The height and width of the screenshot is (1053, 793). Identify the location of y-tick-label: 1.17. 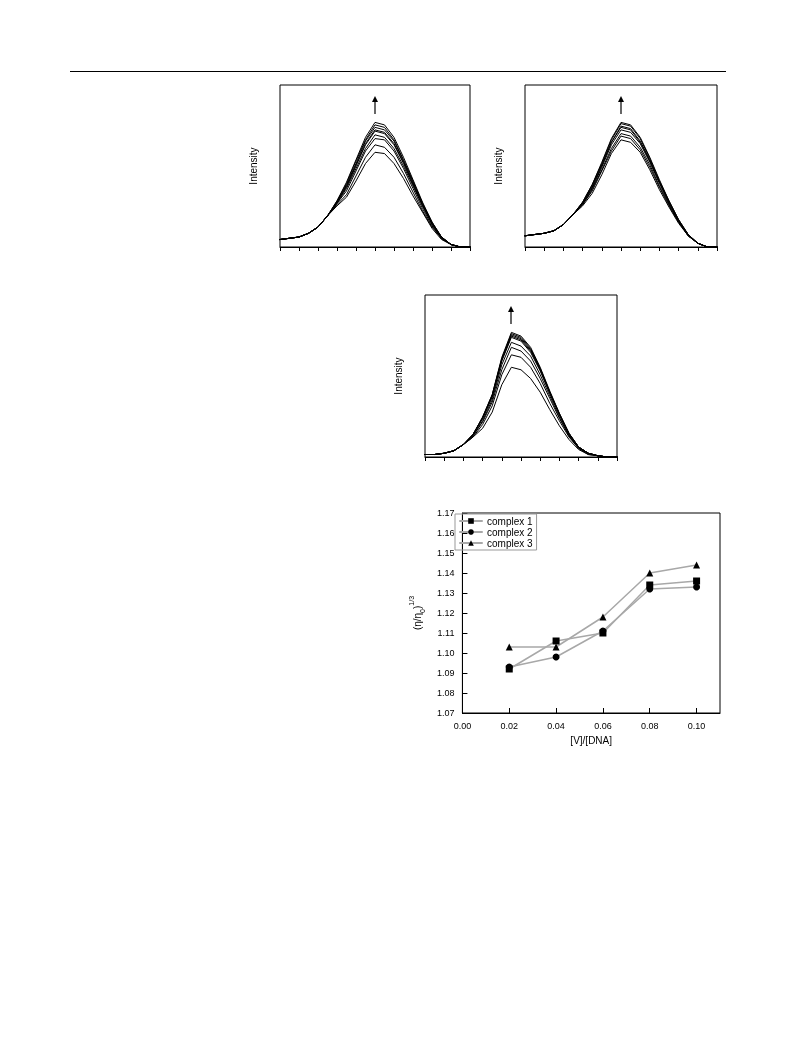
(445, 513).